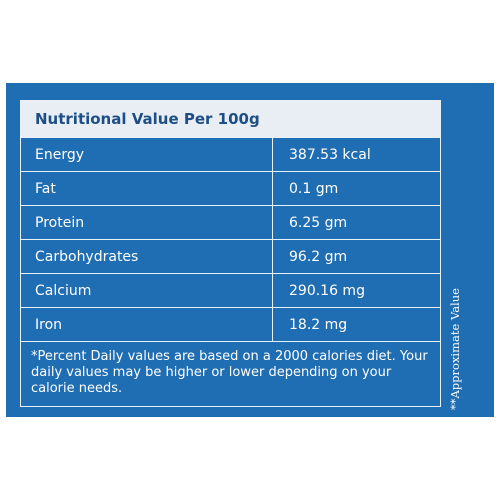 This screenshot has height=500, width=500. I want to click on nutrient-value: 18.2 mg, so click(318, 324).